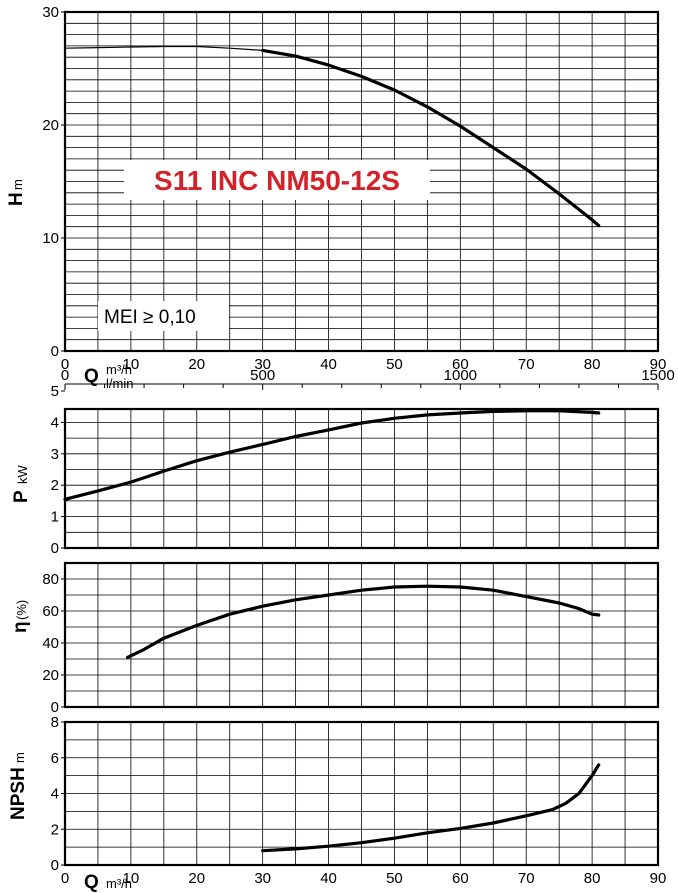 The image size is (678, 893). I want to click on lmin-tick-label: 500, so click(262, 375).